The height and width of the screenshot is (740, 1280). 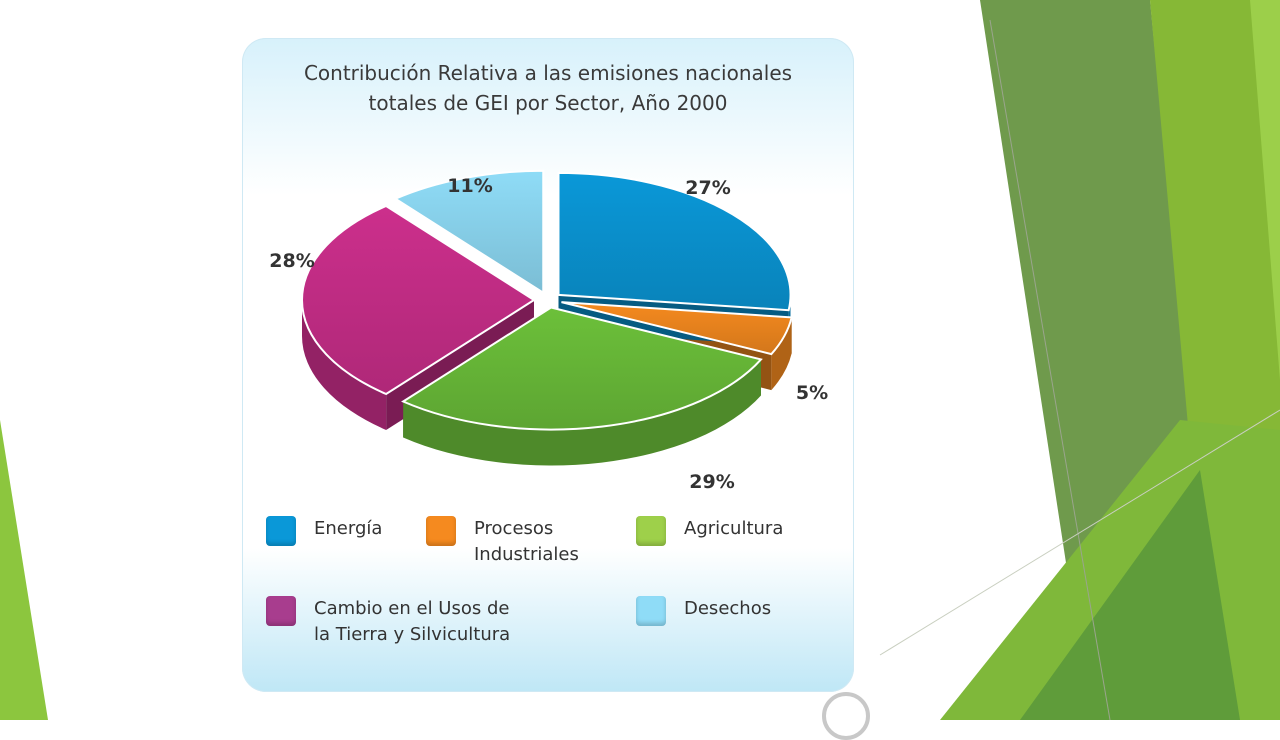 I want to click on legend-label: Energía, so click(x=348, y=528).